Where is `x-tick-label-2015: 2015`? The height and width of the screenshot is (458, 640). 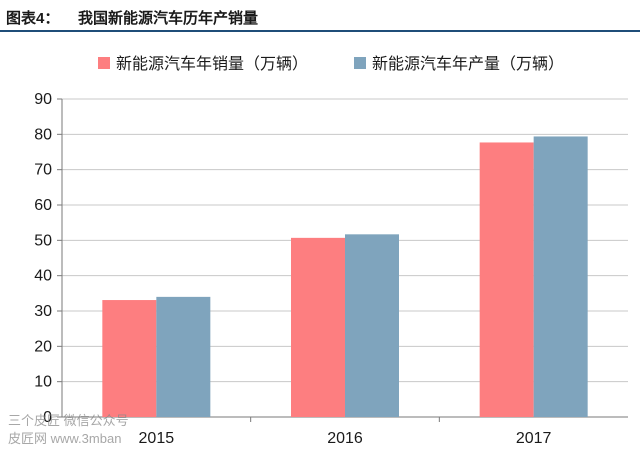
x-tick-label-2015: 2015 is located at coordinates (157, 438).